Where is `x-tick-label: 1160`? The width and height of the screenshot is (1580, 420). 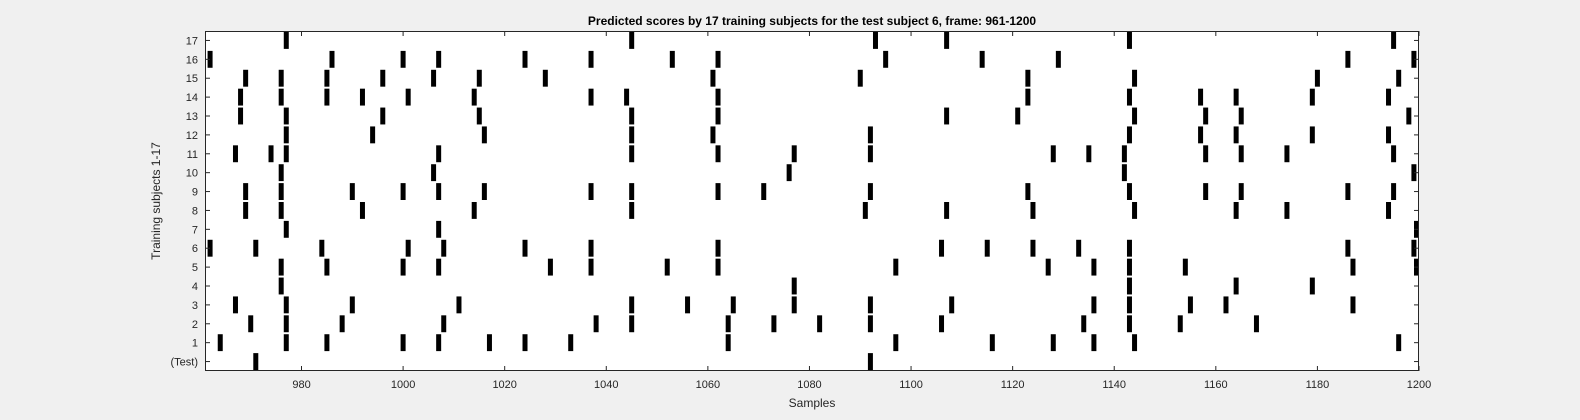 x-tick-label: 1160 is located at coordinates (1216, 385).